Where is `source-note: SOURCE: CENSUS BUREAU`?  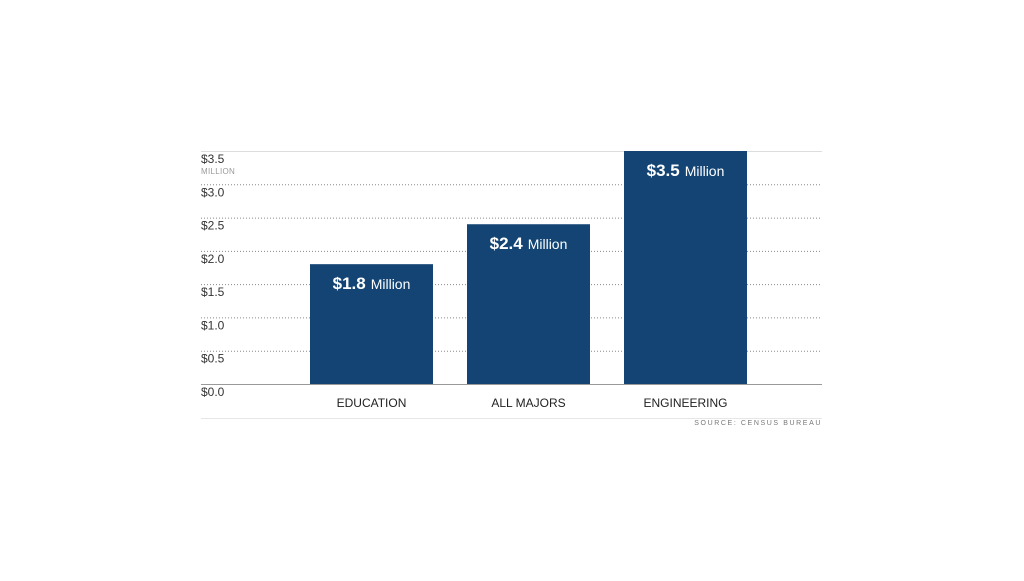
source-note: SOURCE: CENSUS BUREAU is located at coordinates (758, 423).